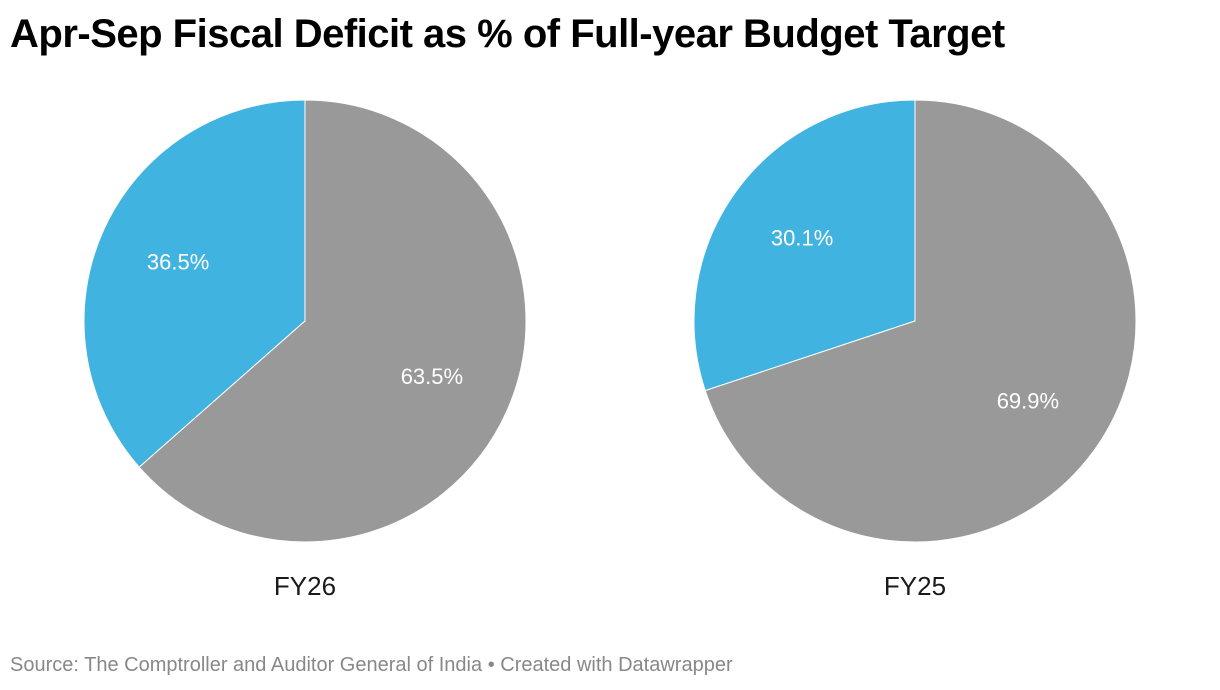 The image size is (1220, 690). I want to click on slice-label-fy25-1: 69.9%, so click(1028, 400).